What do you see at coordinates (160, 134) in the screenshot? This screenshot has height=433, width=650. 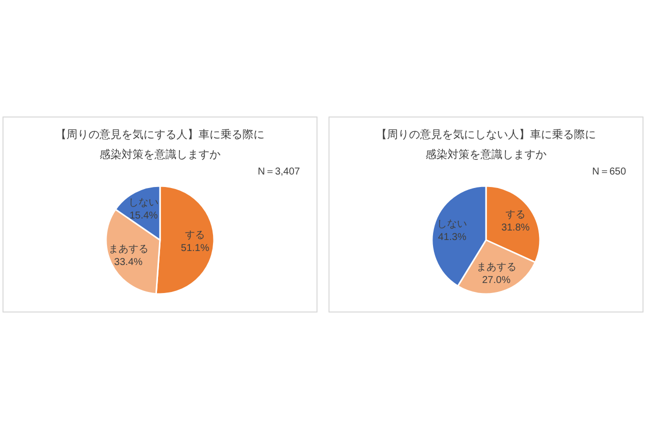 I see `title: 【周りの意見を気にする人】車に乗る際に` at bounding box center [160, 134].